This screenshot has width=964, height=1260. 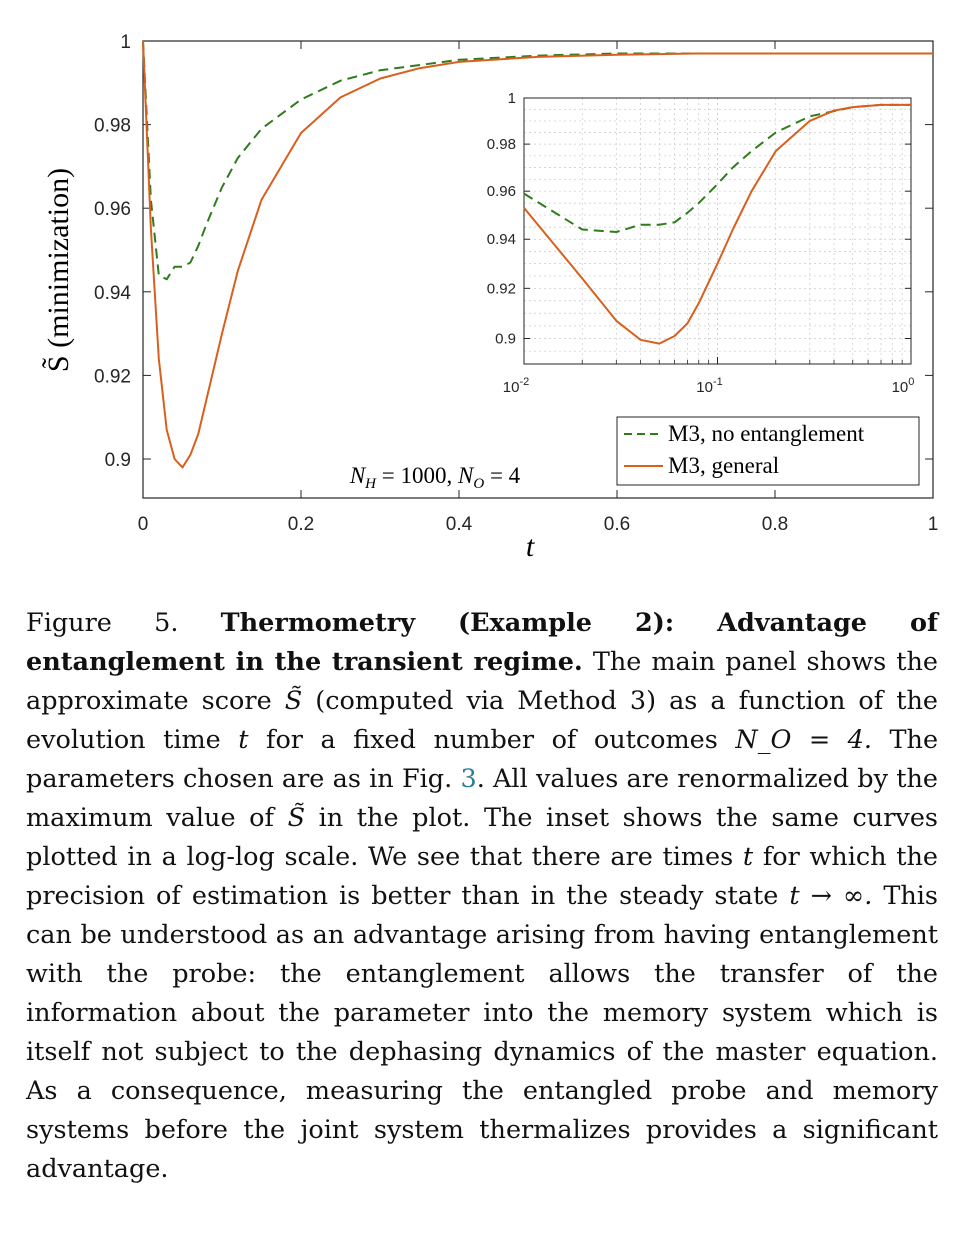 What do you see at coordinates (459, 524) in the screenshot?
I see `main-x-tick-label: 0.4` at bounding box center [459, 524].